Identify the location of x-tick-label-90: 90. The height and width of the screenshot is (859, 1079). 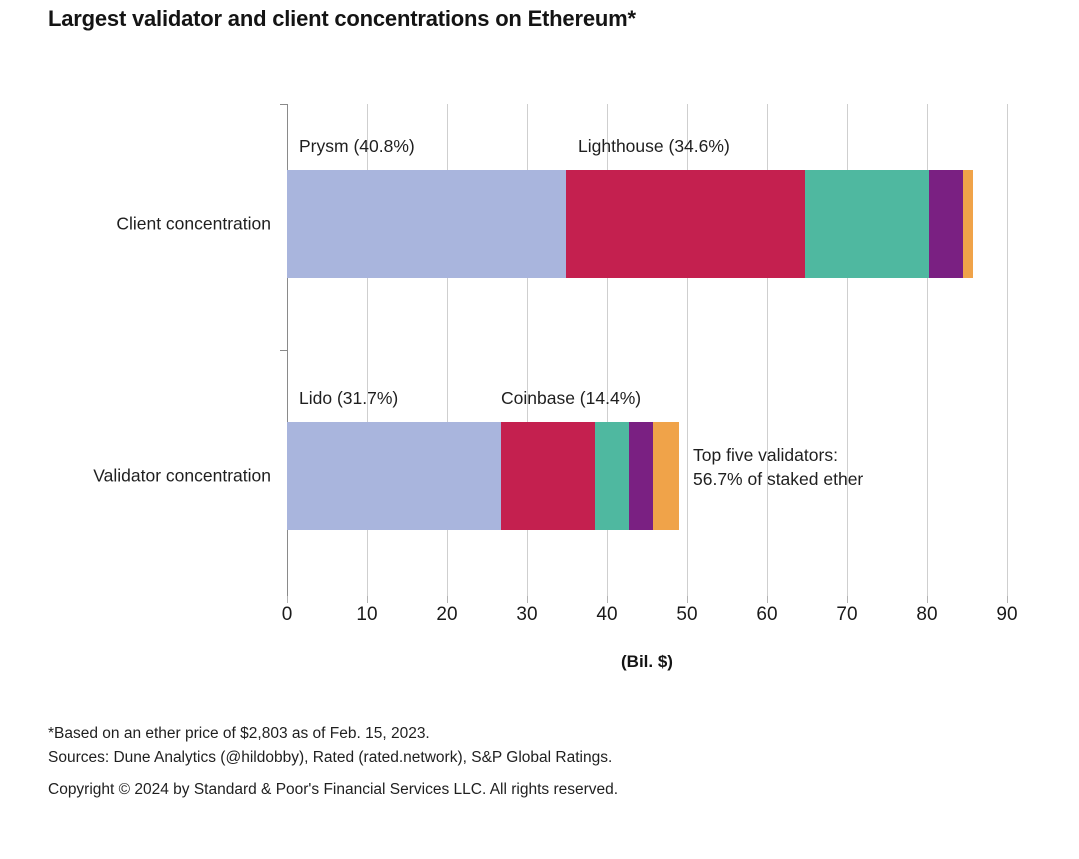
(1007, 614).